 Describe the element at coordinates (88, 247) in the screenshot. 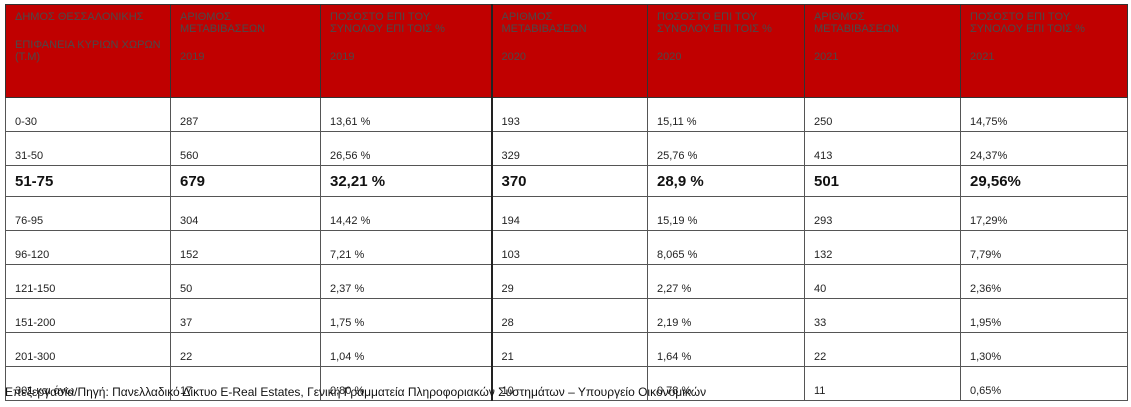

I see `cell-area: 96-120` at that location.